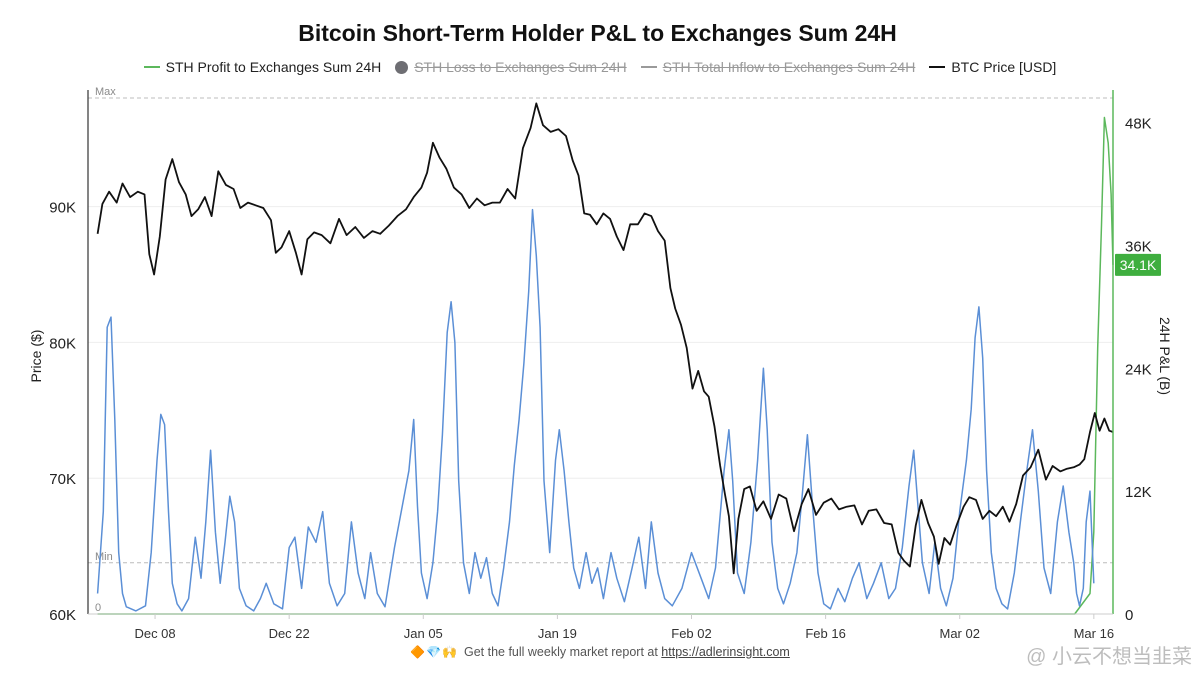  What do you see at coordinates (562, 652) in the screenshot?
I see `footer-text: Get the full weekly market report at` at bounding box center [562, 652].